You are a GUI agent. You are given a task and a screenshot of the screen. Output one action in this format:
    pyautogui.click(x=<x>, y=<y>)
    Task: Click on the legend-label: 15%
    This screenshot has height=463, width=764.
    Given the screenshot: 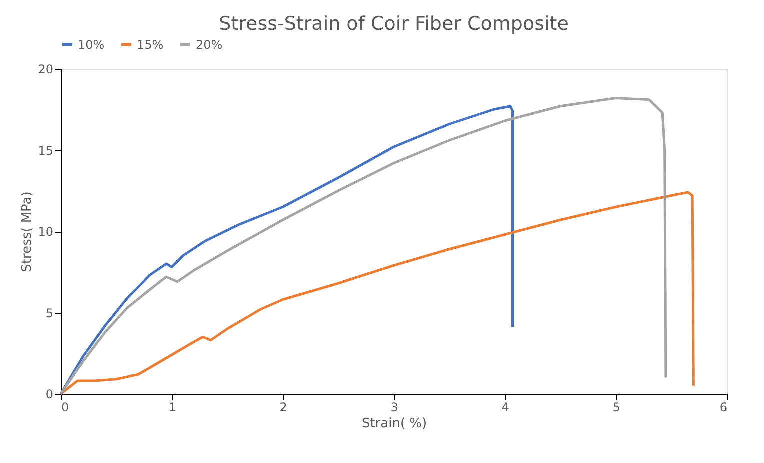 What is the action you would take?
    pyautogui.click(x=150, y=45)
    